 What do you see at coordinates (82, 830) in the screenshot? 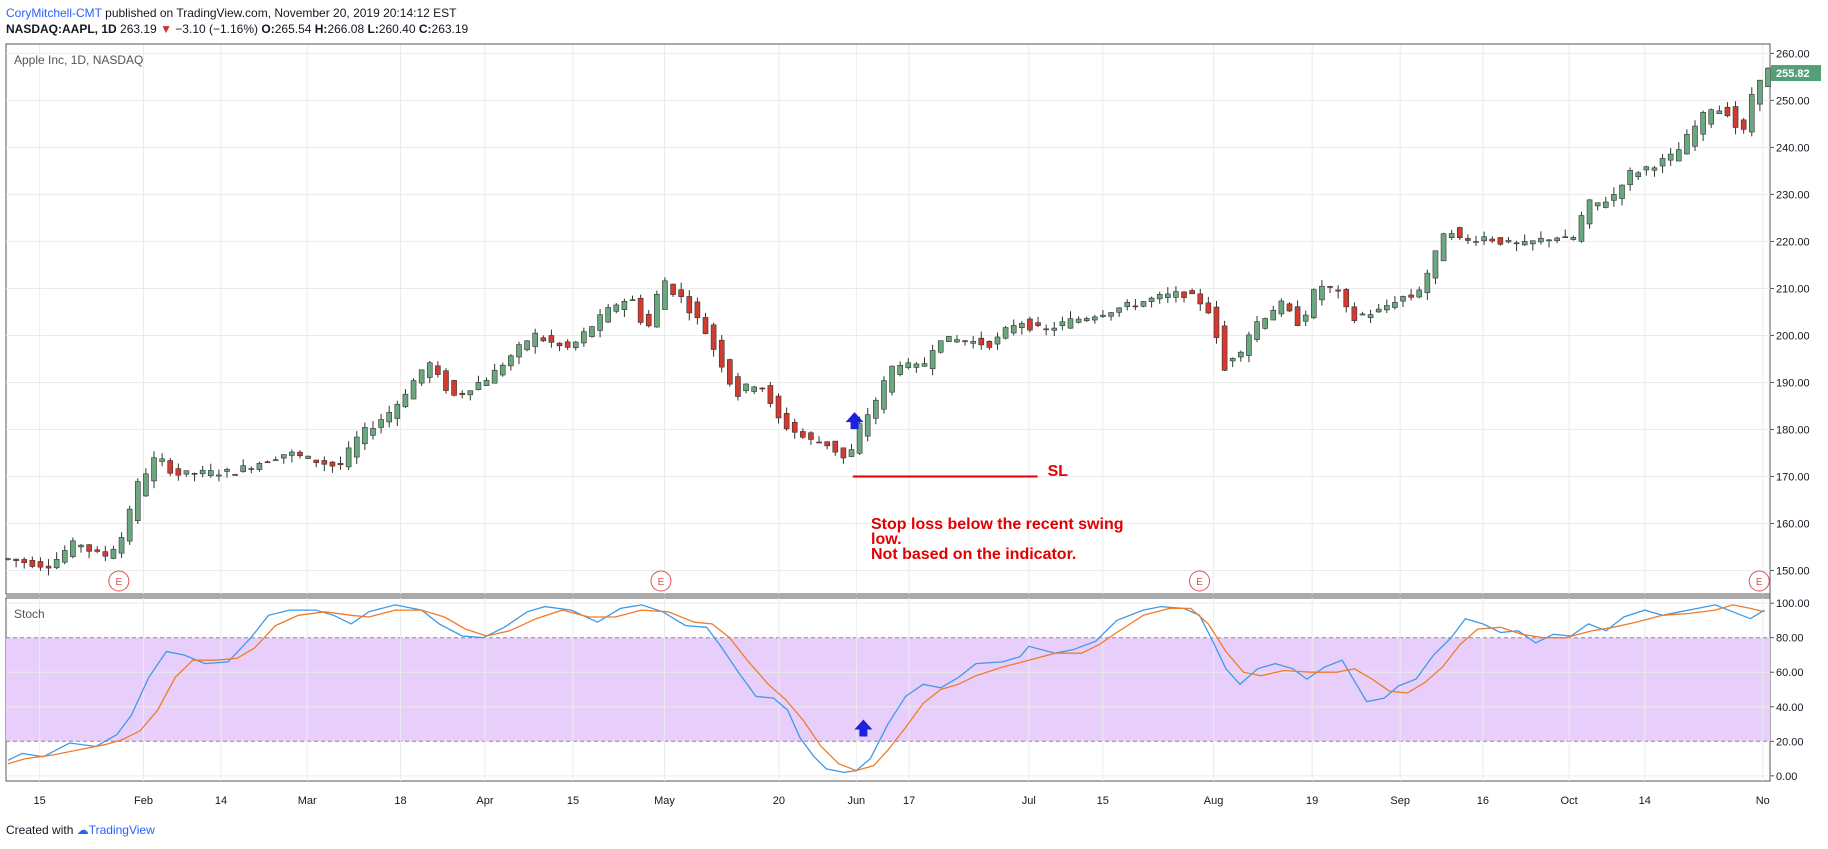
I see `tradingview-logo-icon: ☁` at bounding box center [82, 830].